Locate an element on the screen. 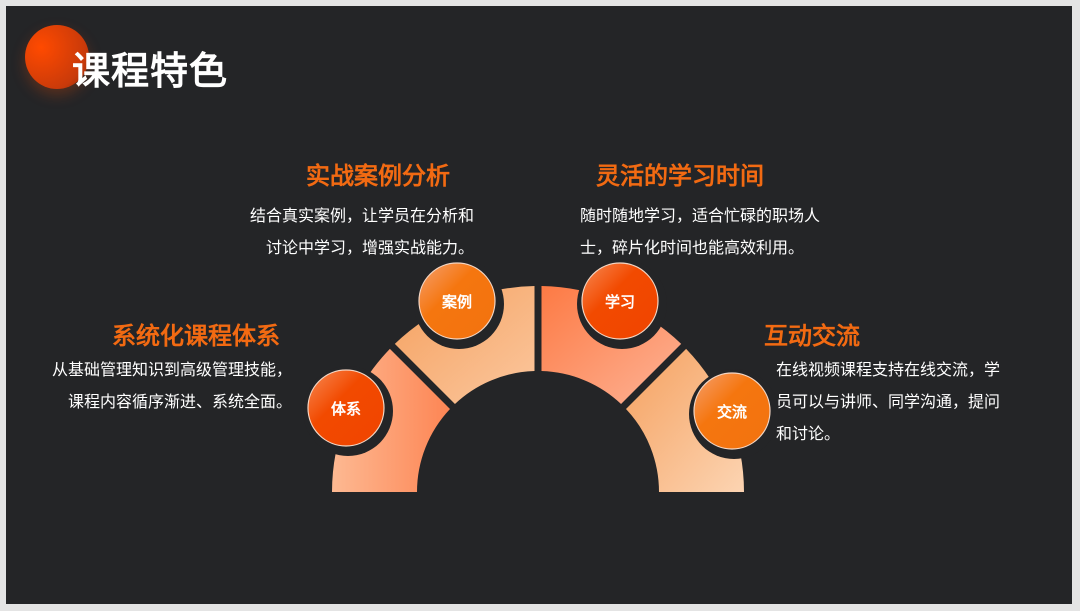 This screenshot has width=1080, height=611. feature-text-interaction: 在线视频课程支持在线交流，学 员可以与讲师、同学沟通，提问 和讨论。 is located at coordinates (888, 402).